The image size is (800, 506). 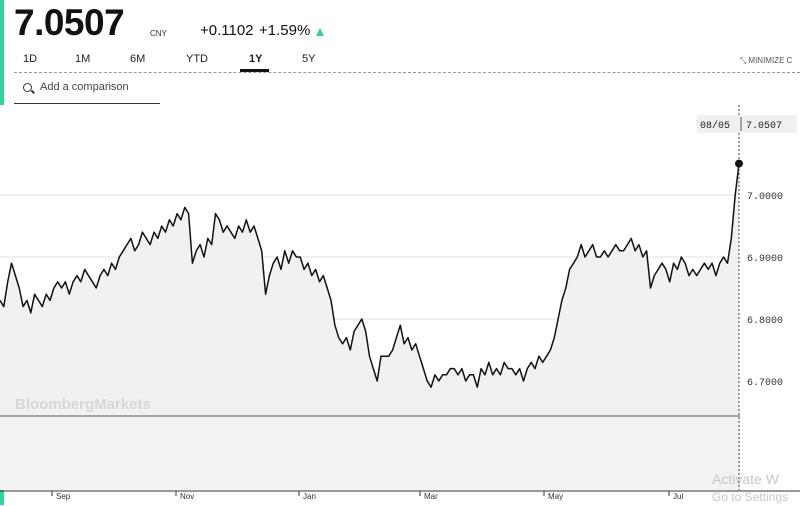 I want to click on y-tick-label: 6.7000, so click(x=765, y=383).